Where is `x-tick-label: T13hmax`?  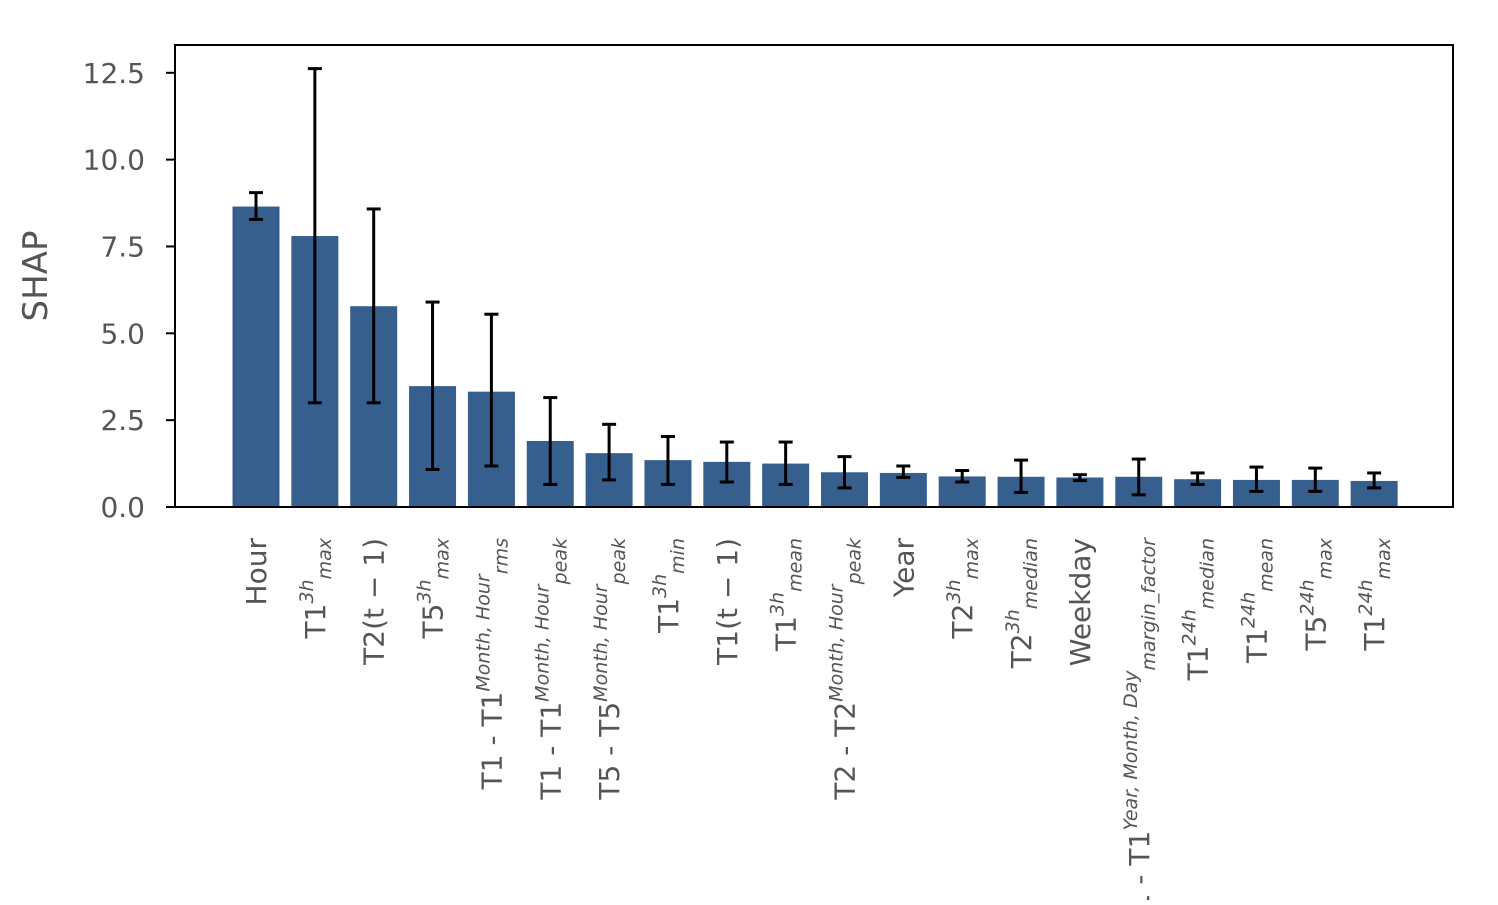
x-tick-label: T13hmax is located at coordinates (316, 588).